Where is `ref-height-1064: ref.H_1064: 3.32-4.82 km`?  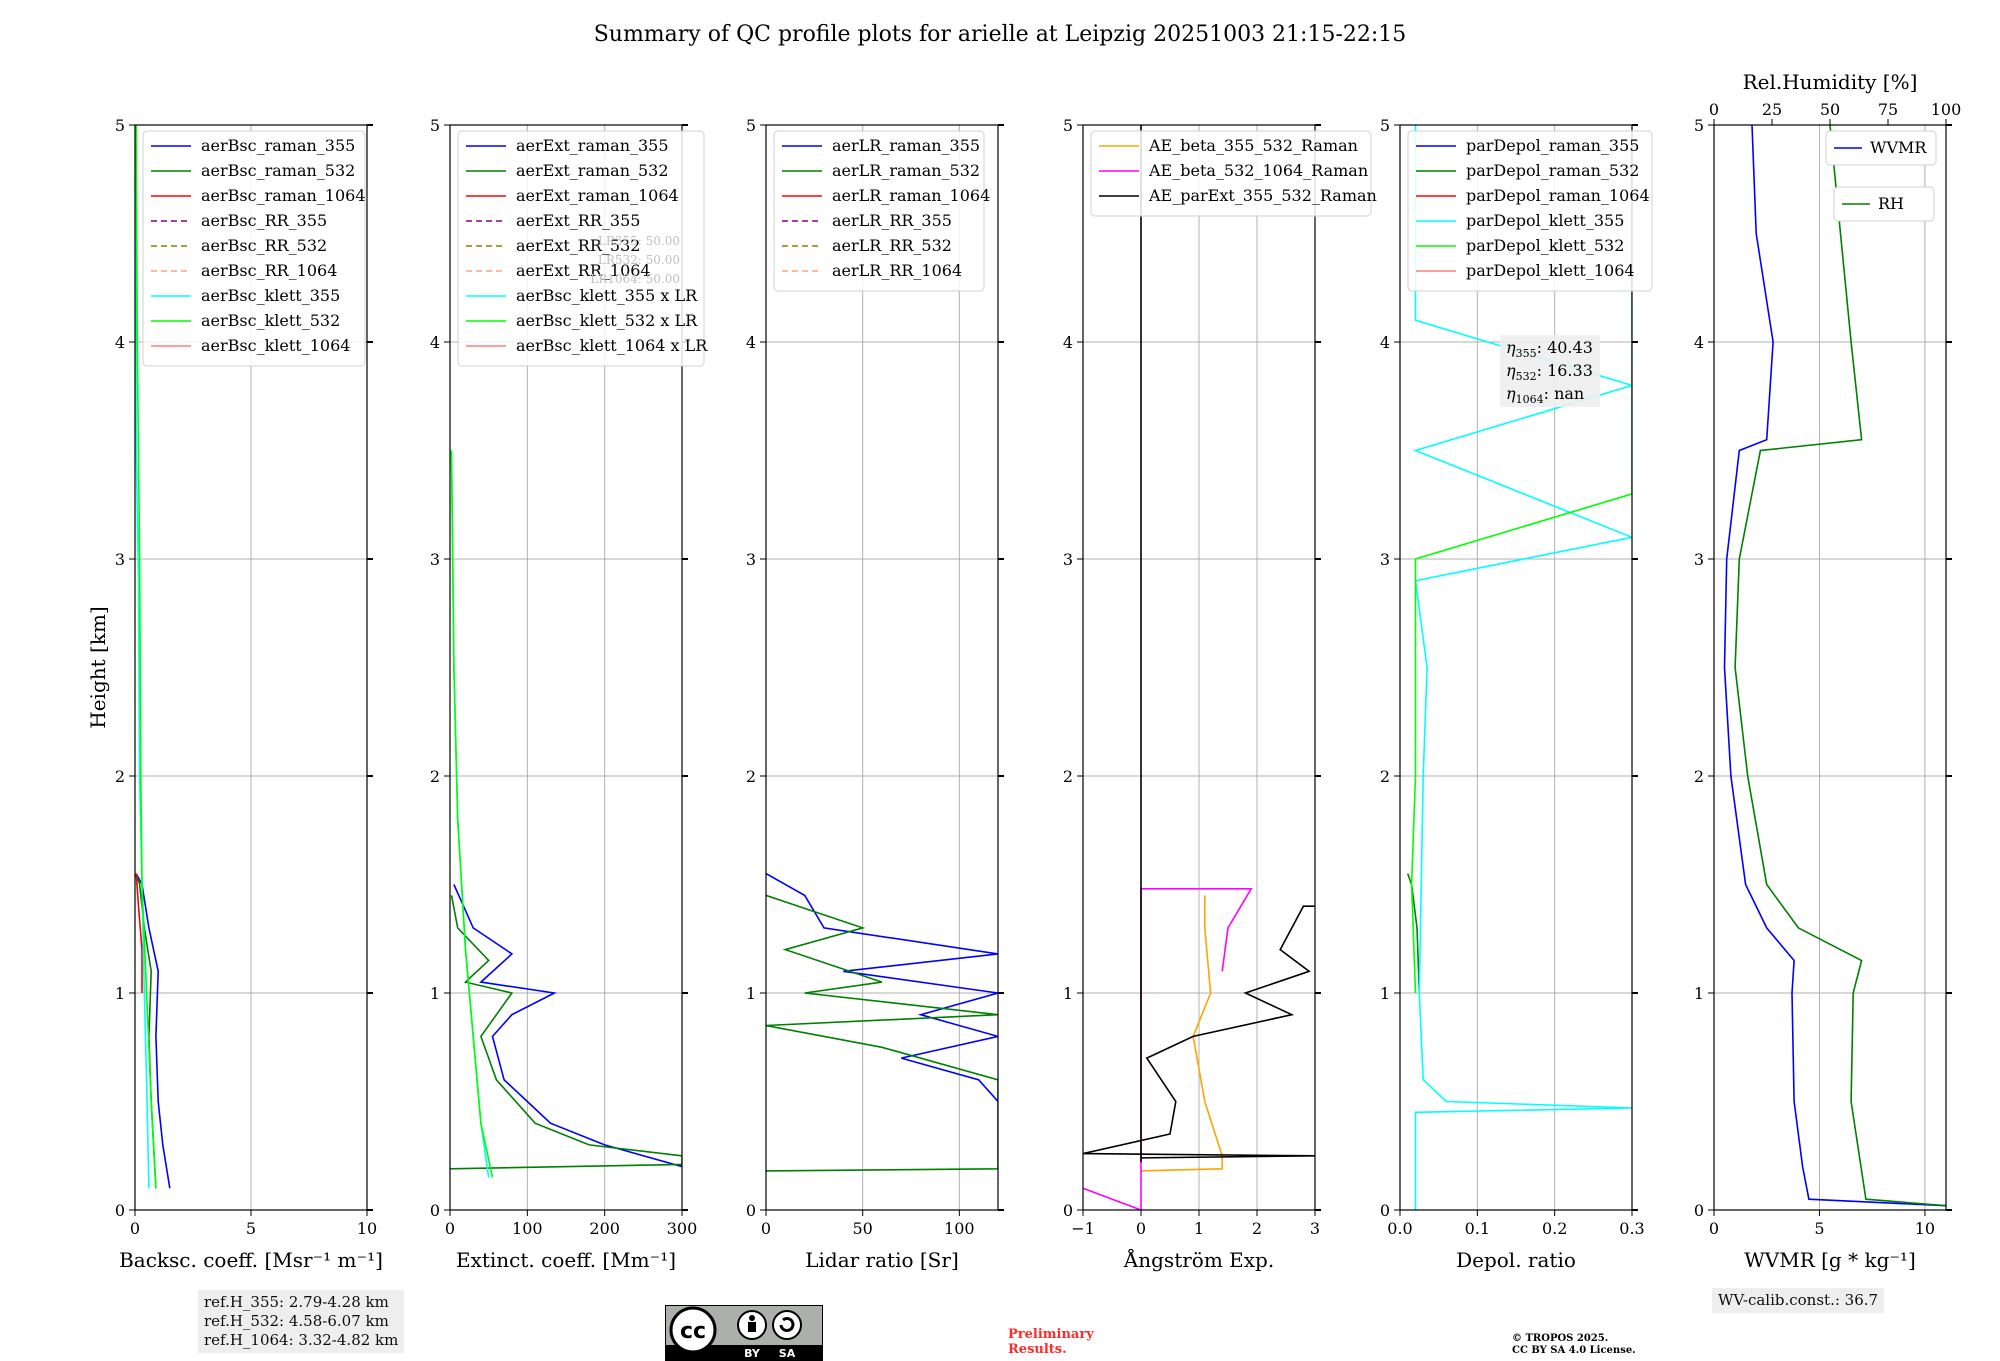 ref-height-1064: ref.H_1064: 3.32-4.82 km is located at coordinates (301, 1340).